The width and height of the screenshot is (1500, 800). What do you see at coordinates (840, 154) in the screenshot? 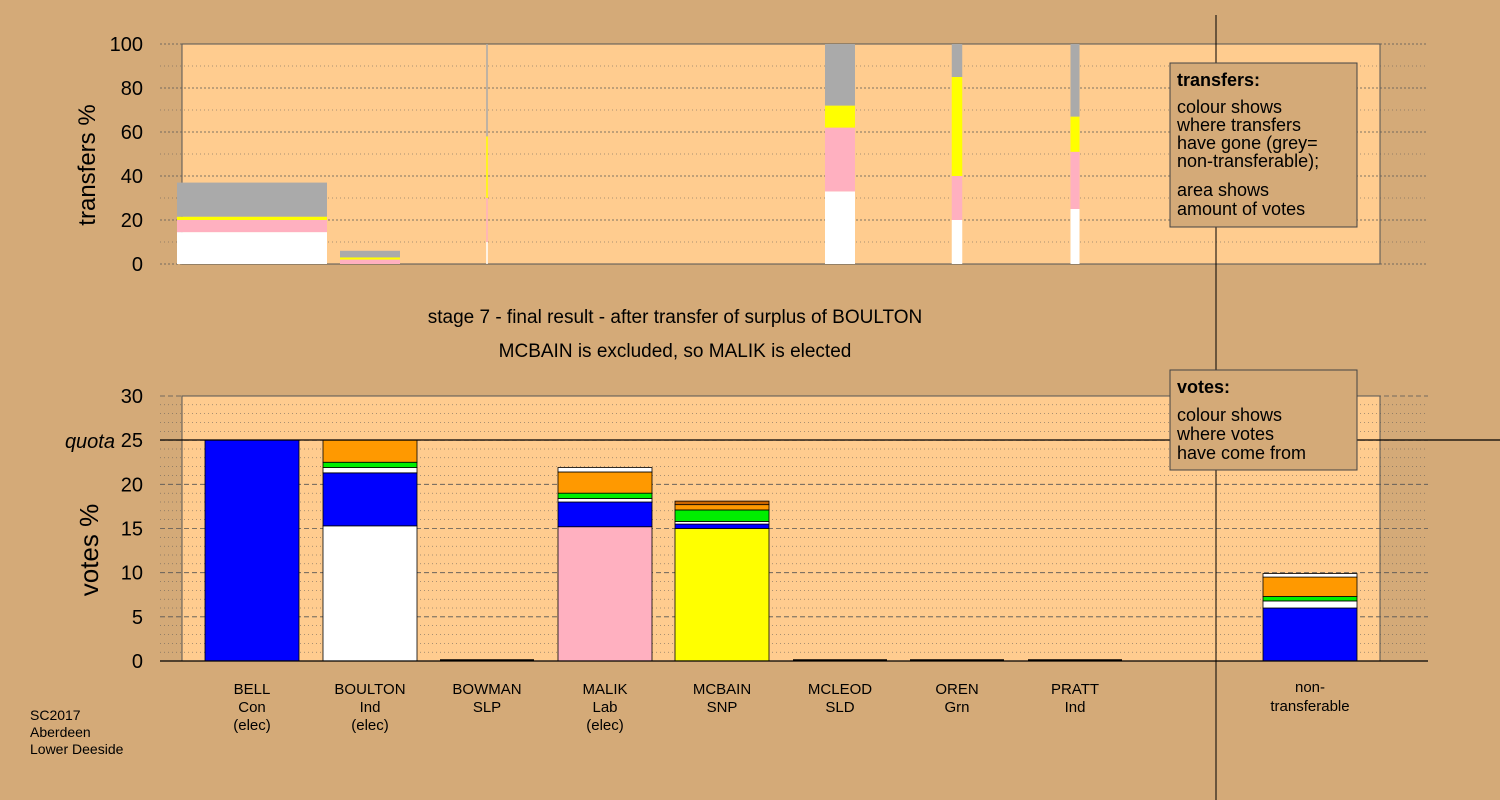
I see `transfer-column-mcleod` at bounding box center [840, 154].